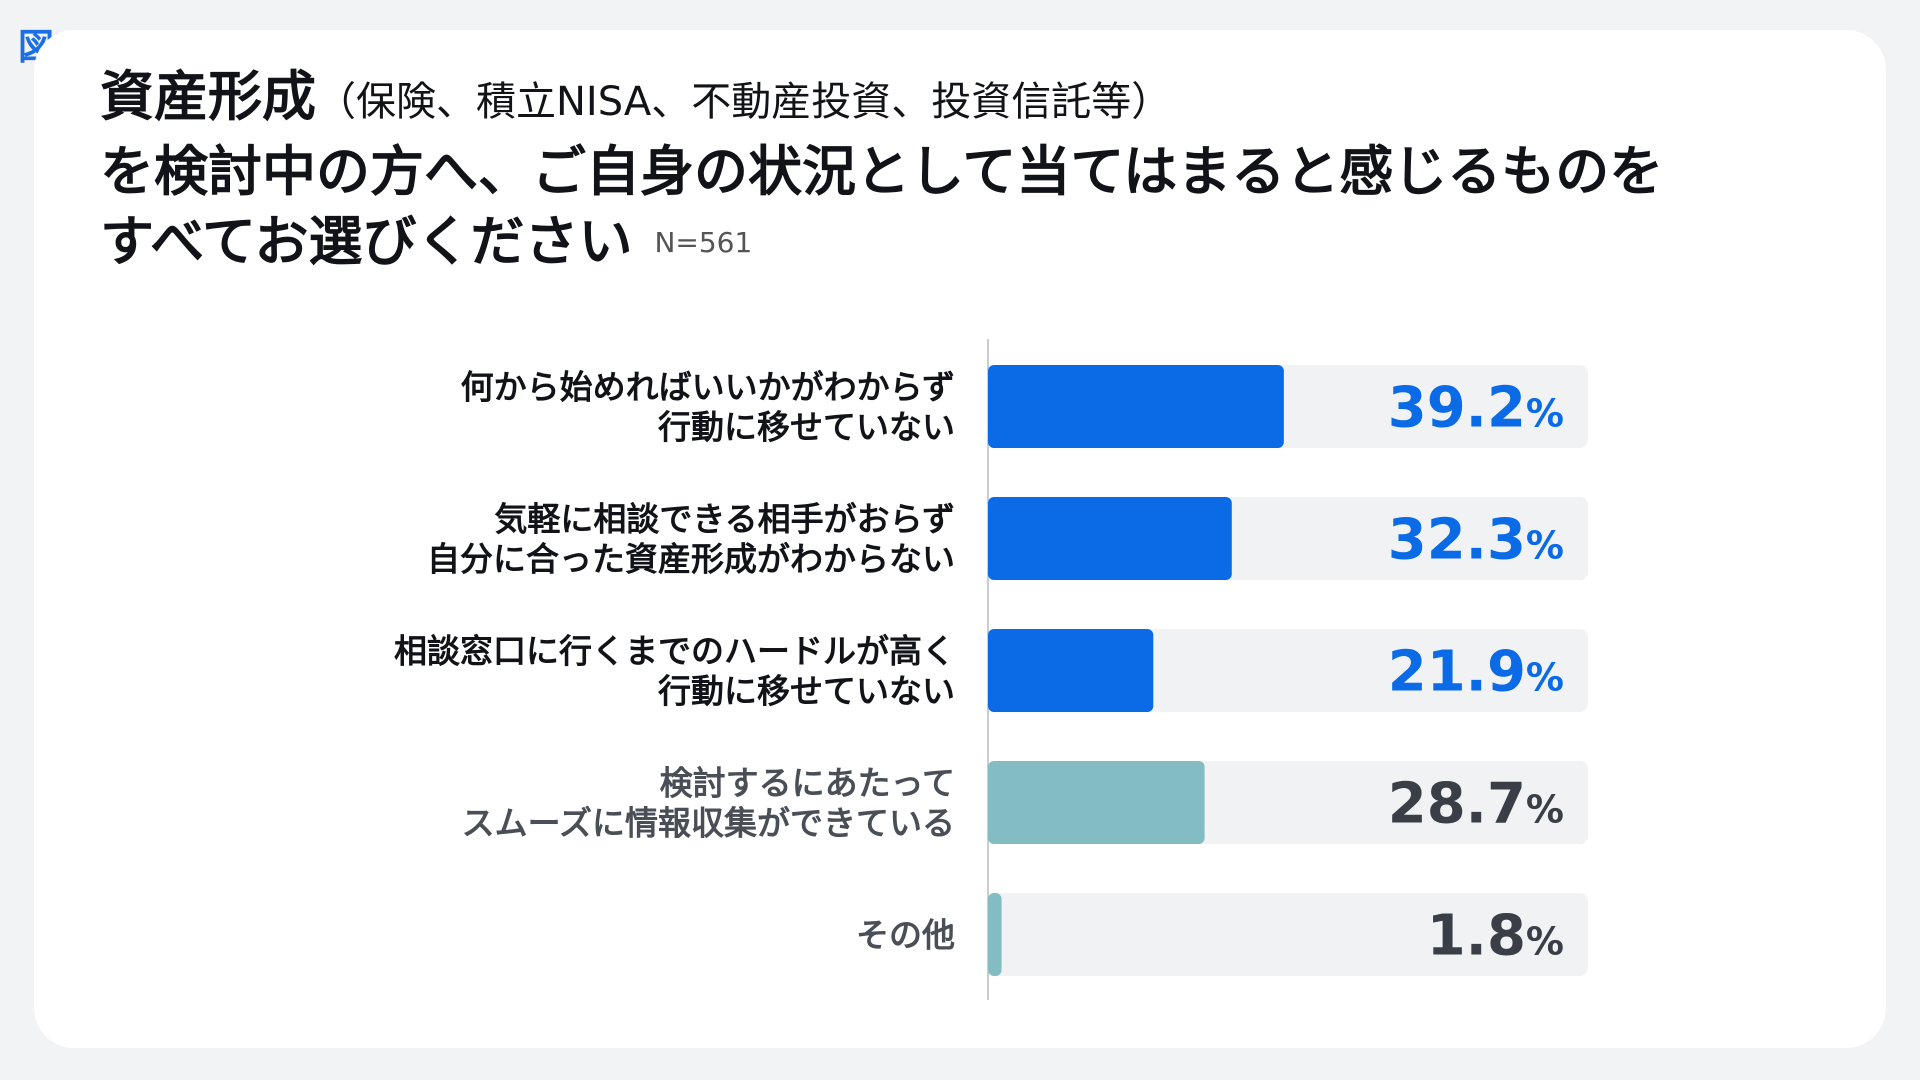  Describe the element at coordinates (807, 783) in the screenshot. I see `category-label: 検討するにあたって` at that location.